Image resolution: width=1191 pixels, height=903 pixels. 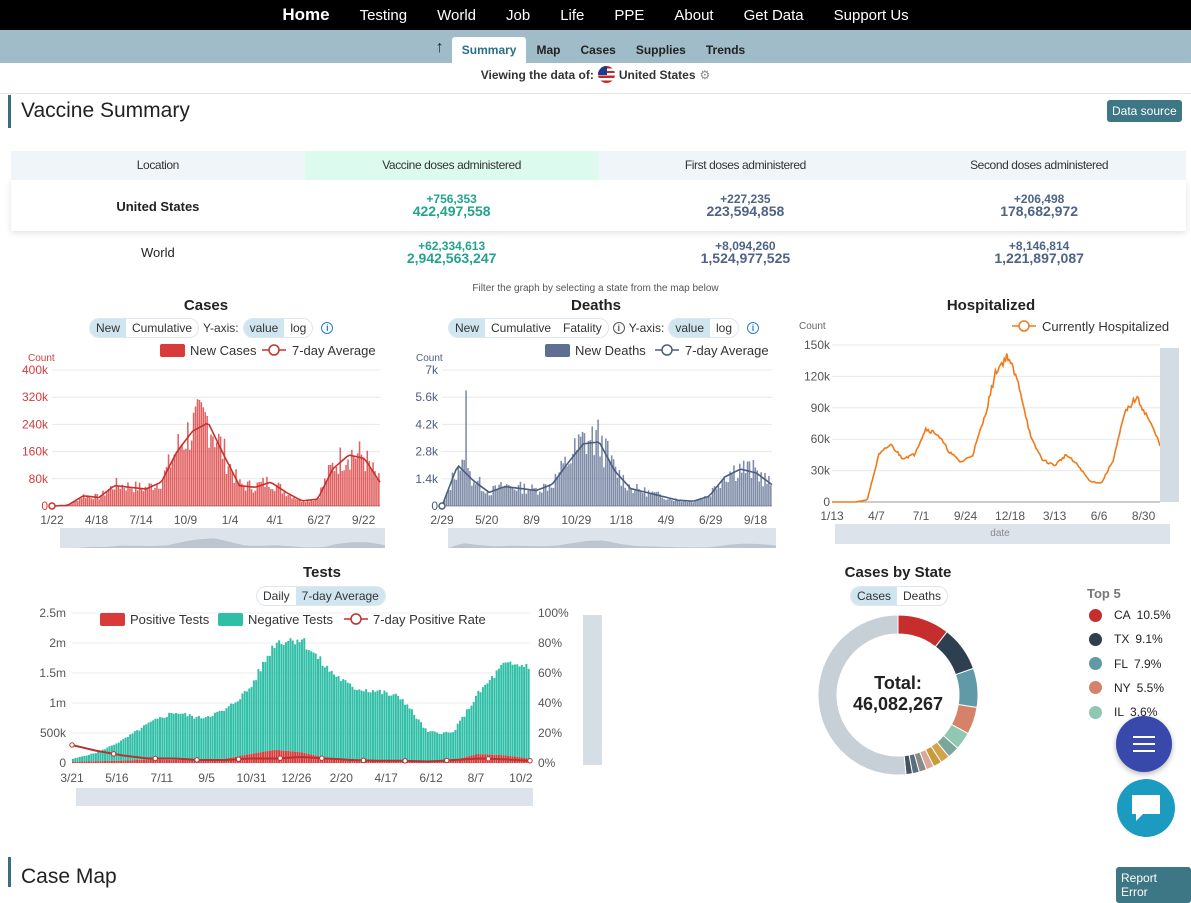 What do you see at coordinates (57, 703) in the screenshot?
I see `y-tick-label: 1m` at bounding box center [57, 703].